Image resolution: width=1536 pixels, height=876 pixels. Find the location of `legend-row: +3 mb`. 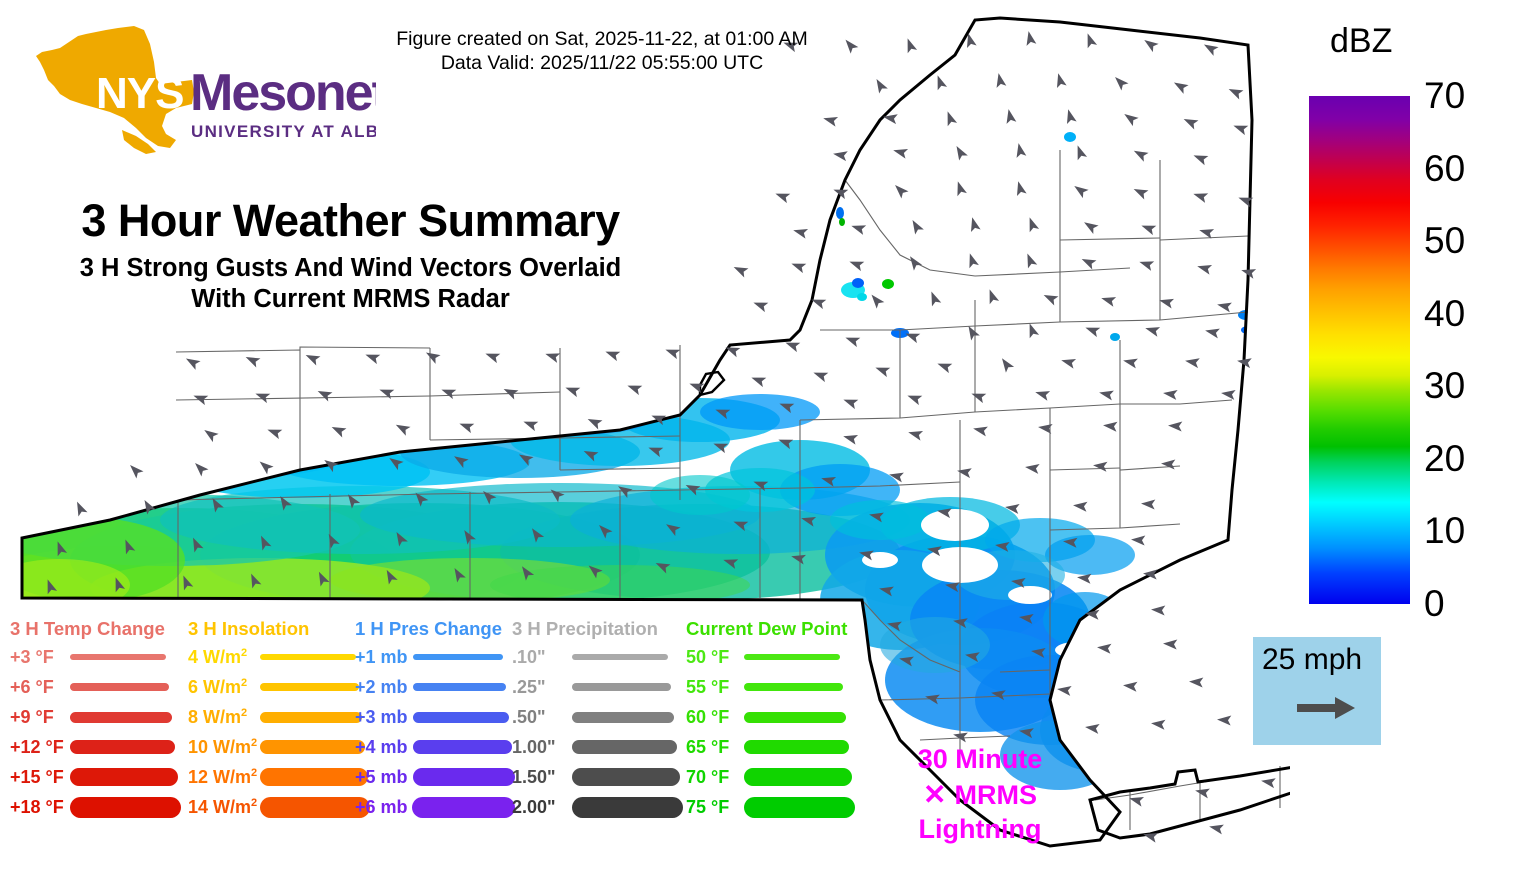

legend-row: +3 mb is located at coordinates (435, 717).